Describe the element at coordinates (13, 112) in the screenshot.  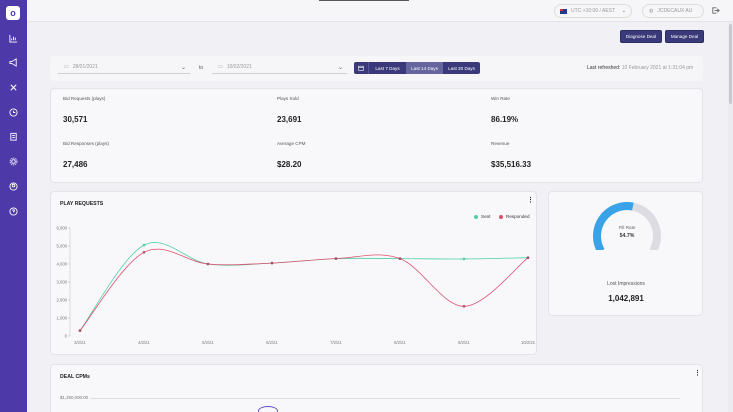
I see `nav-history-clock-icon` at that location.